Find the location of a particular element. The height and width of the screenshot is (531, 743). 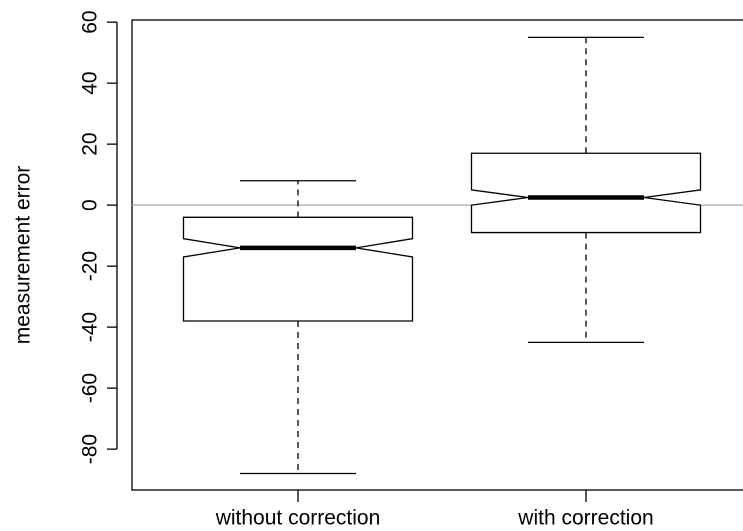

y-tick-label: 0 is located at coordinates (90, 205).